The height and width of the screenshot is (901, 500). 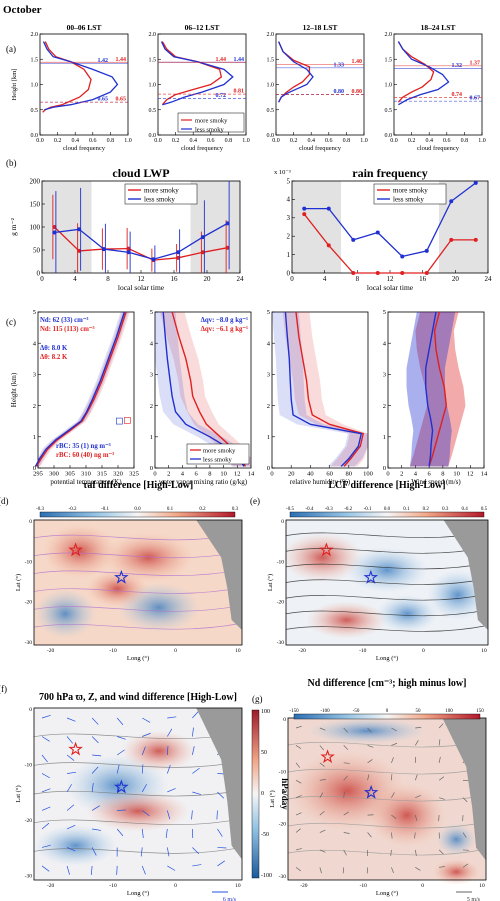 I want to click on chart-title: rain frequency, so click(x=389, y=173).